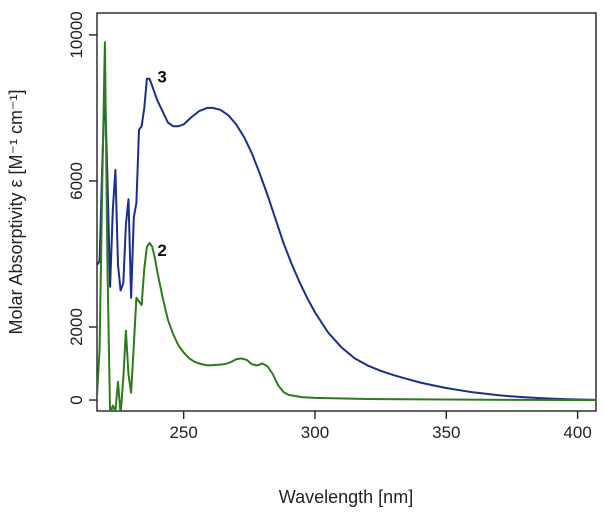 This screenshot has height=516, width=605. I want to click on y-axis-title: Molar Absorptivity ε [M⁻¹ cm⁻¹], so click(16, 211).